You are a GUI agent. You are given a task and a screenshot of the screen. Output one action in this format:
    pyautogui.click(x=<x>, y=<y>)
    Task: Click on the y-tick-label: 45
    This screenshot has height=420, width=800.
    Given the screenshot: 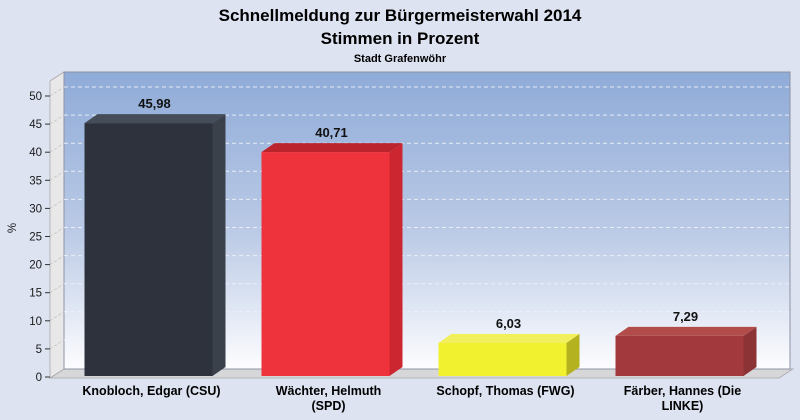 What is the action you would take?
    pyautogui.click(x=35, y=125)
    